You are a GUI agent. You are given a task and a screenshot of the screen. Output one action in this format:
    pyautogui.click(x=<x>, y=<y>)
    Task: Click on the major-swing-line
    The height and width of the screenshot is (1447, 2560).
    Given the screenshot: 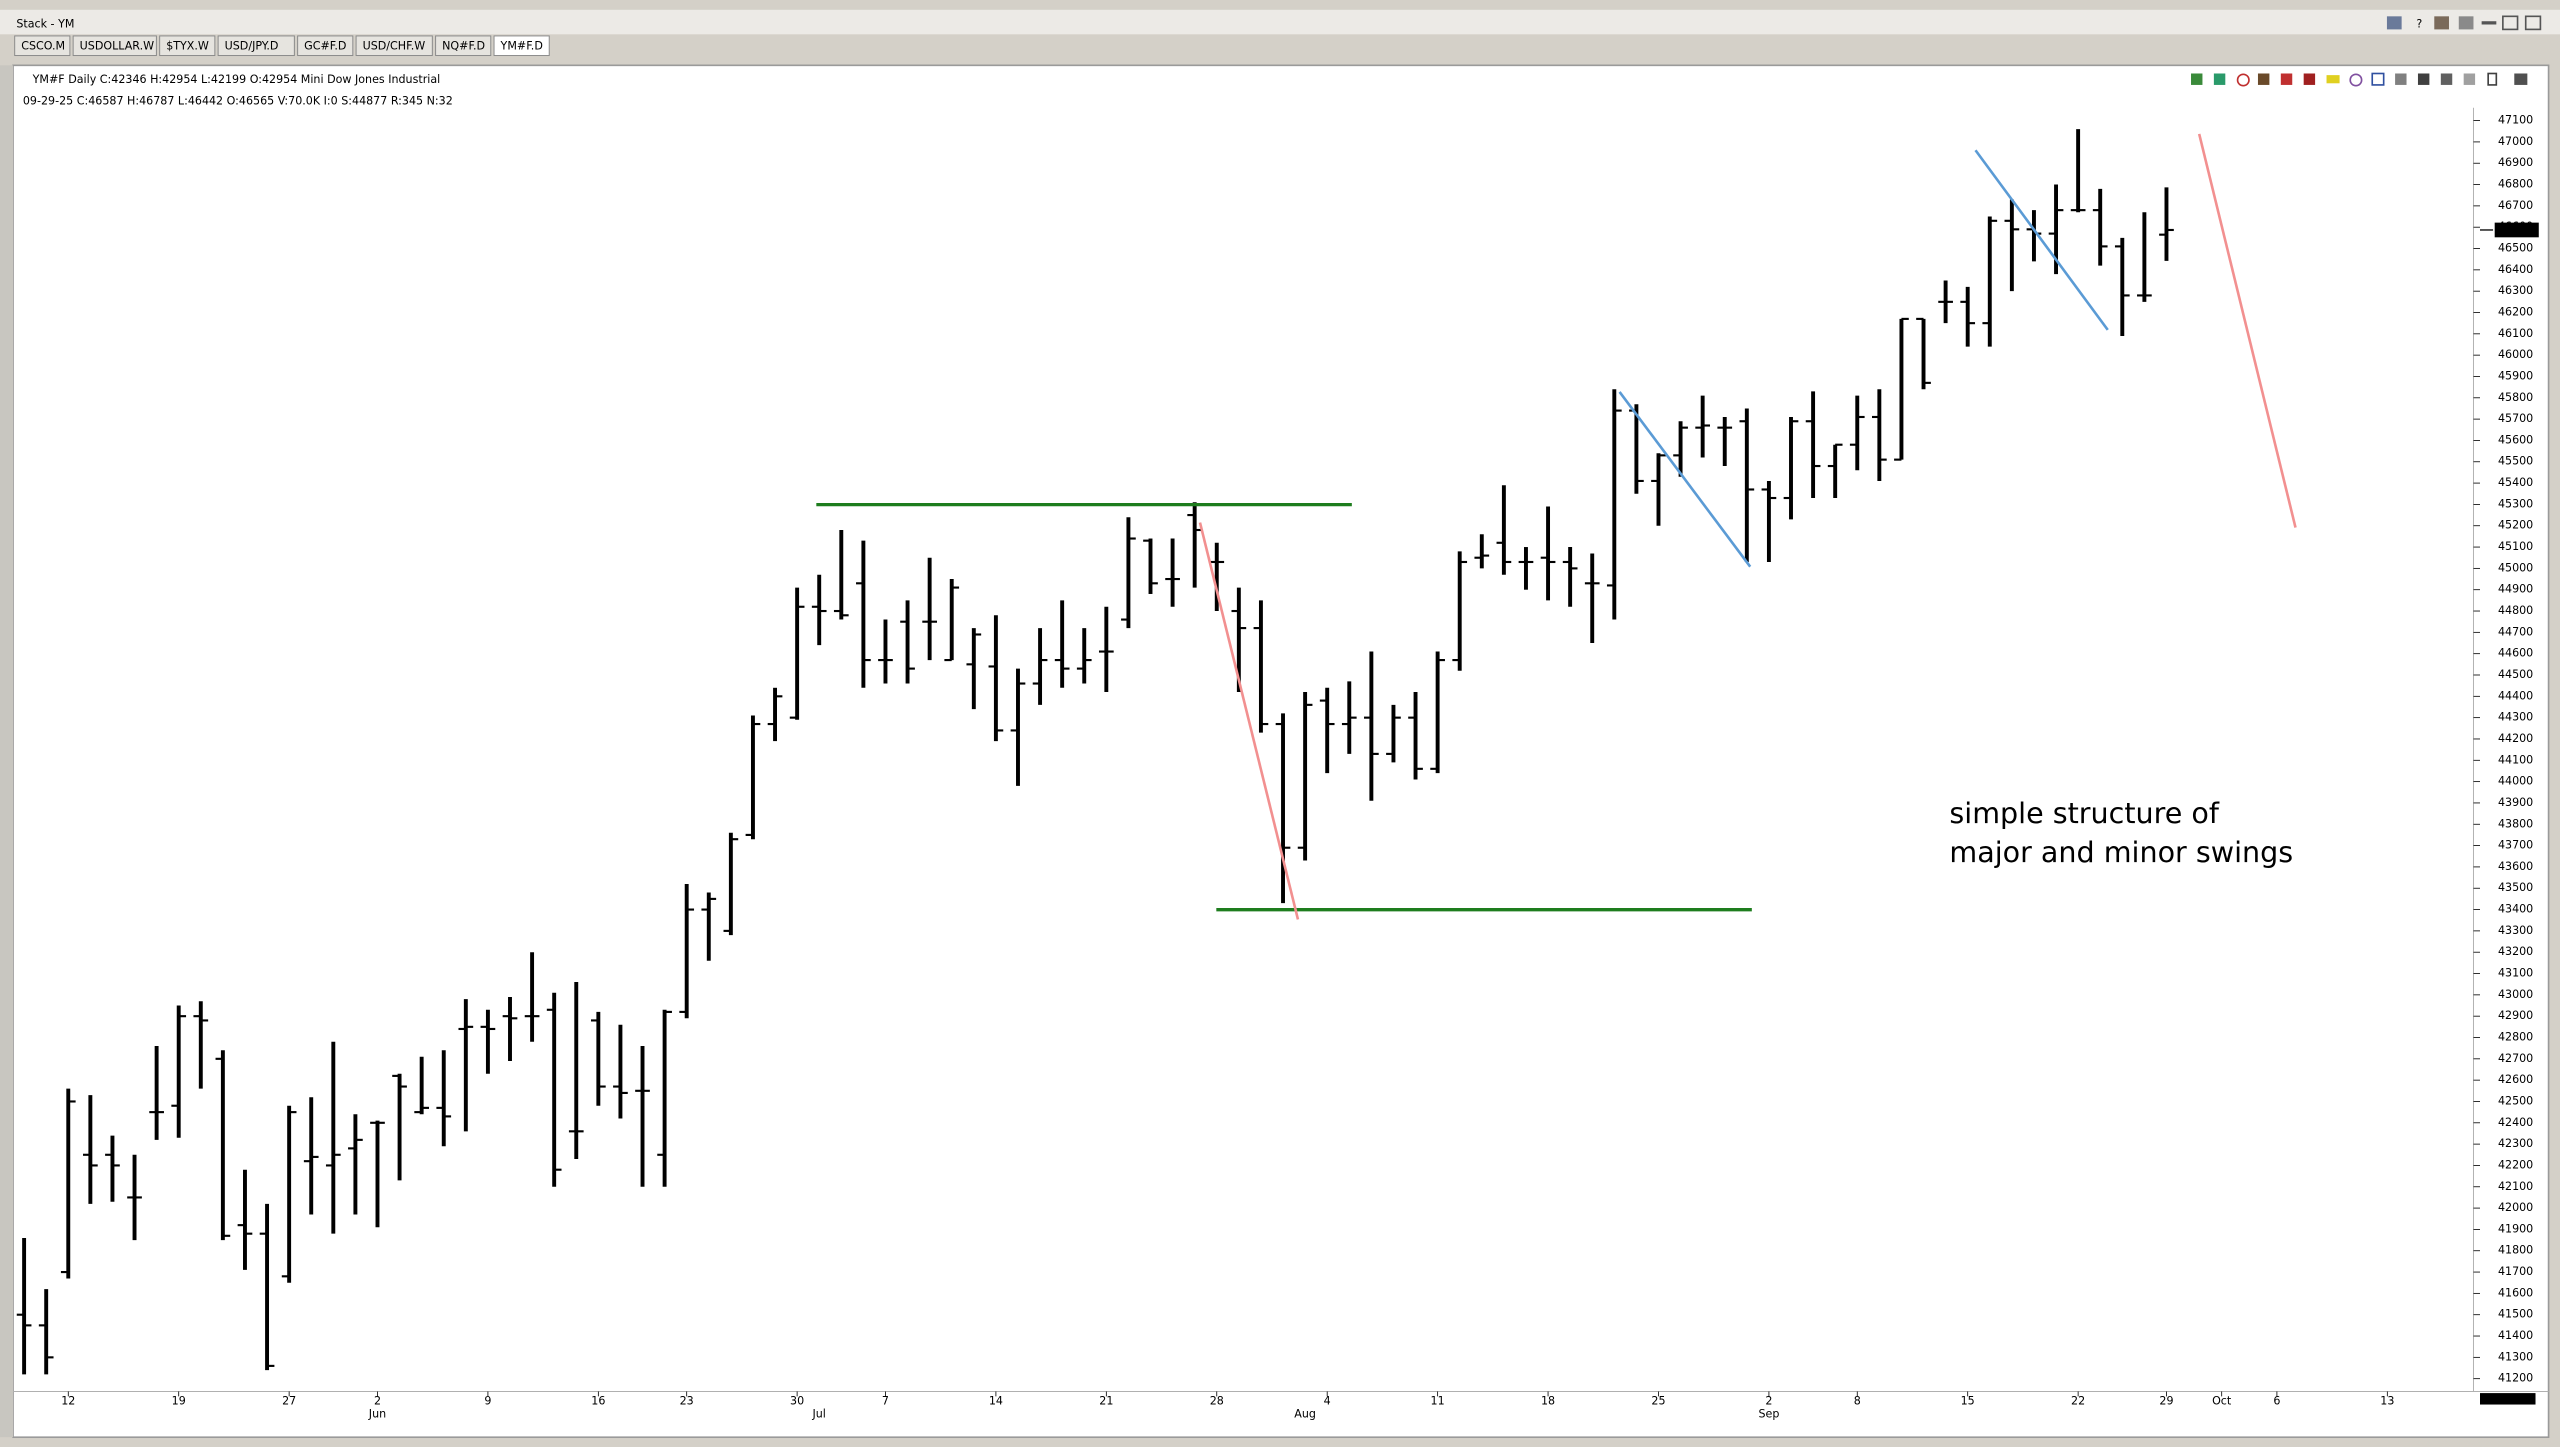 What is the action you would take?
    pyautogui.click(x=2247, y=330)
    